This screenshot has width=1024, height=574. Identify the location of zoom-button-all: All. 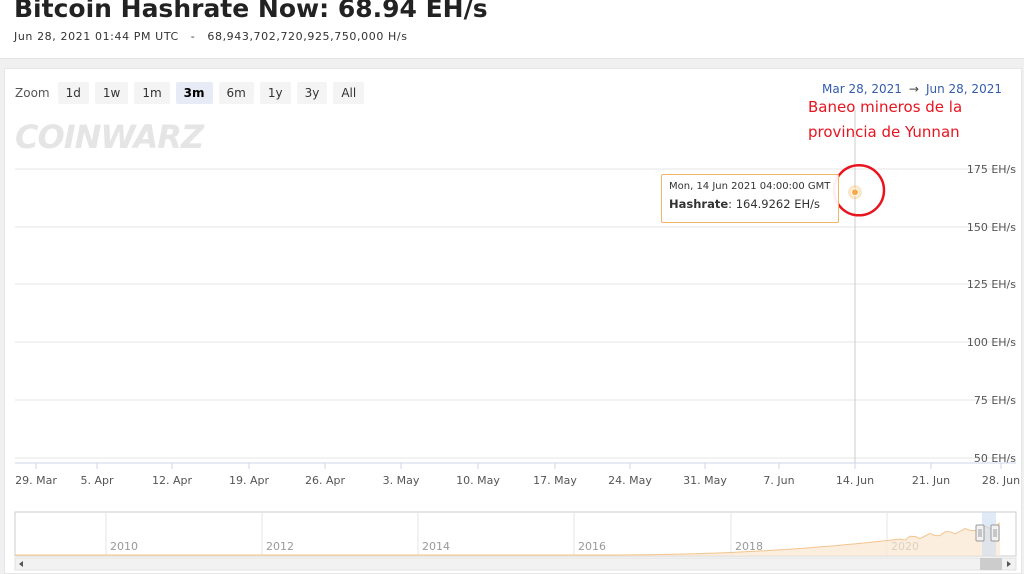
(349, 93).